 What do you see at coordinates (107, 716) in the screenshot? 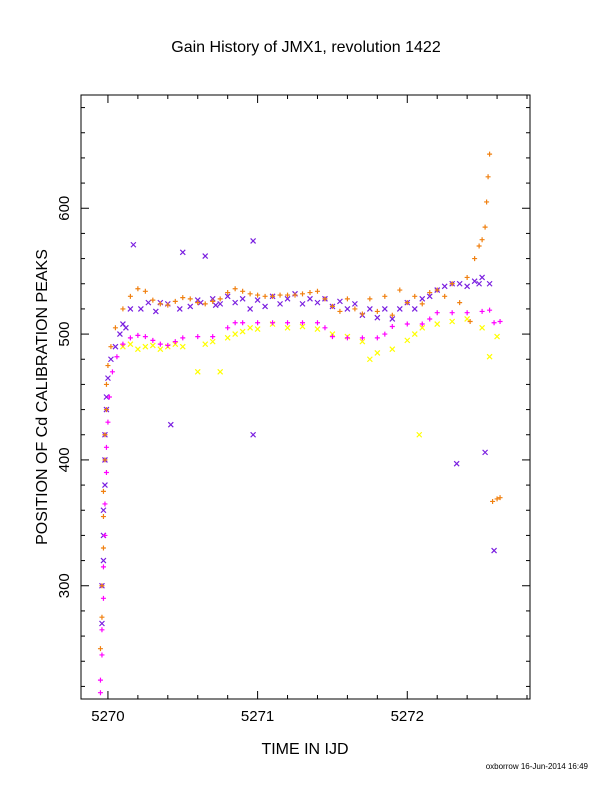
I see `x-tick-label: 5270` at bounding box center [107, 716].